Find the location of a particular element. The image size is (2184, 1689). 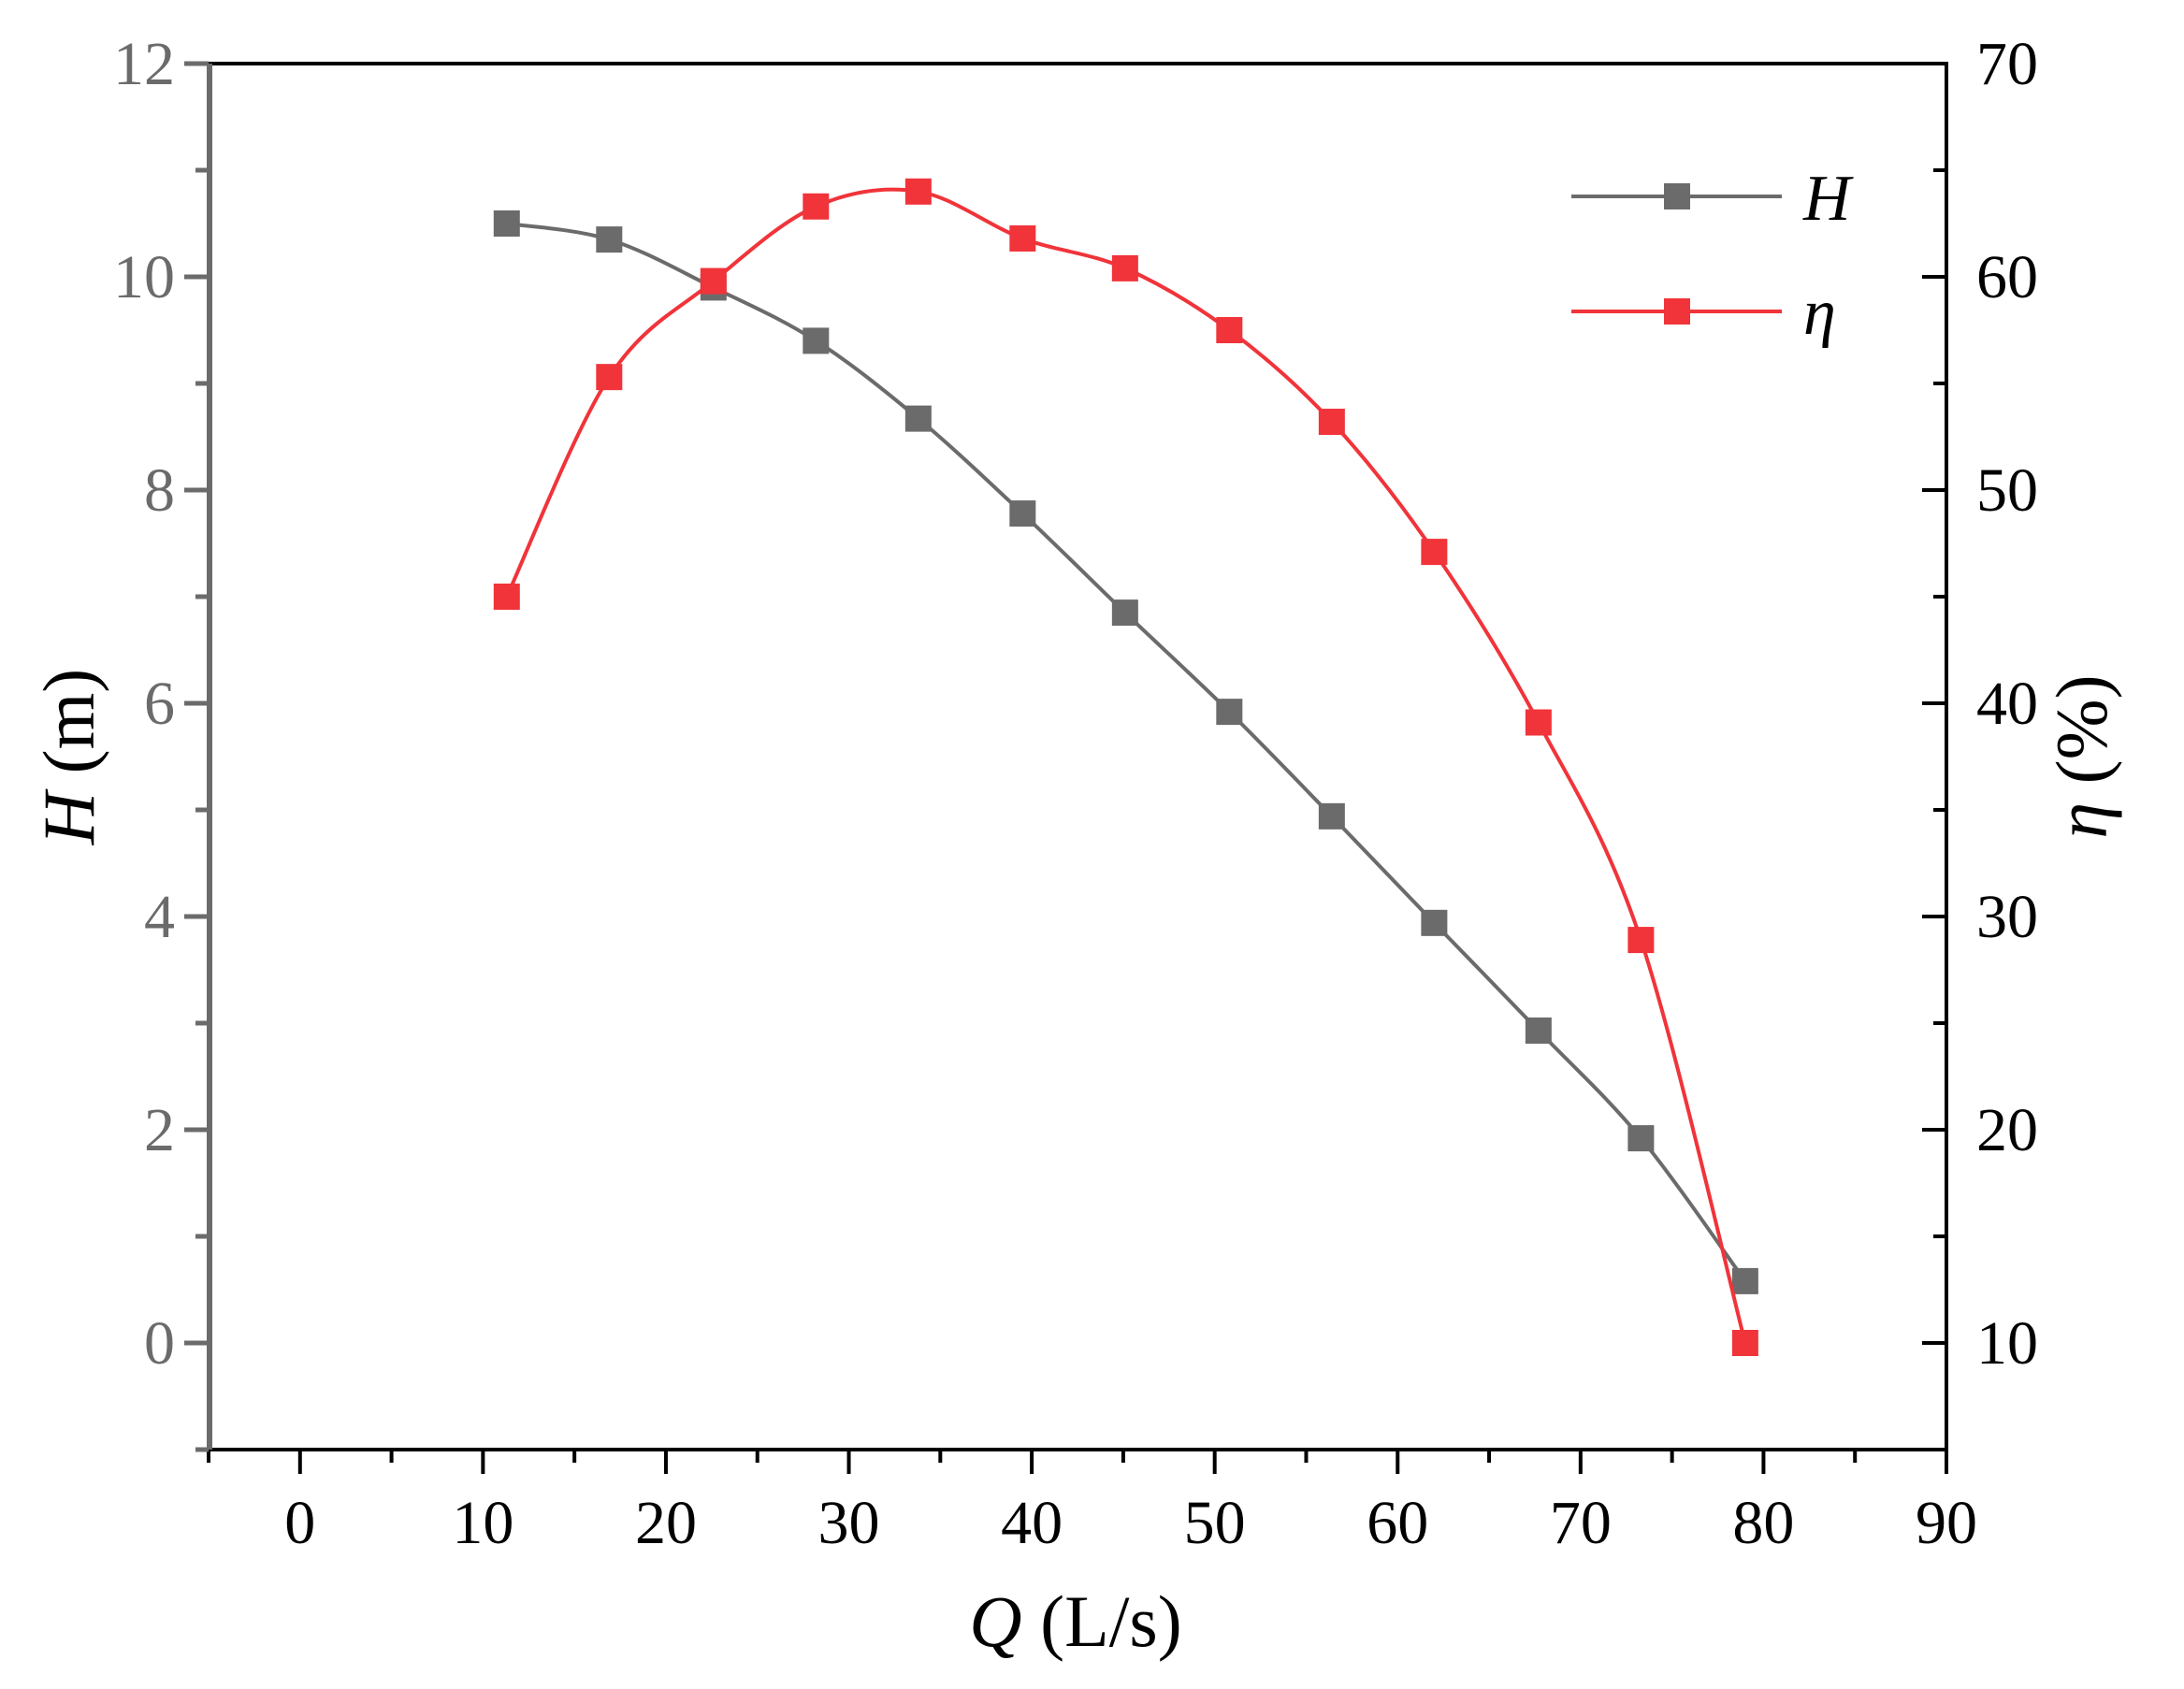

right-tick-label: 60 is located at coordinates (2007, 277).